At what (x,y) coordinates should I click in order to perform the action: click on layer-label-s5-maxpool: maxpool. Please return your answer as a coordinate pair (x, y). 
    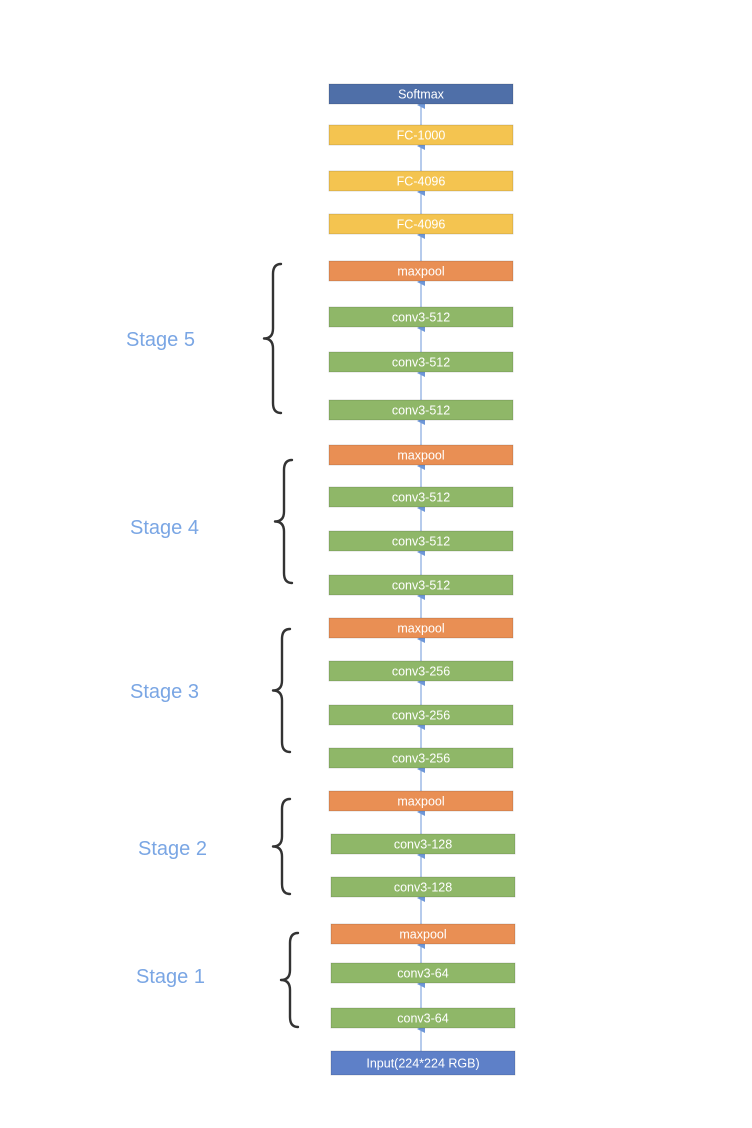
    Looking at the image, I should click on (420, 272).